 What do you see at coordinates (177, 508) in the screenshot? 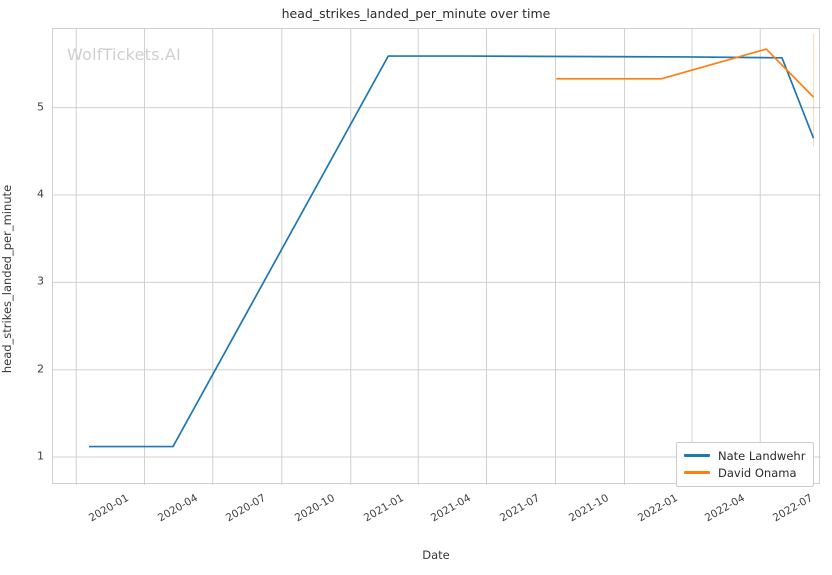
I see `x-tick-label: 2020-04` at bounding box center [177, 508].